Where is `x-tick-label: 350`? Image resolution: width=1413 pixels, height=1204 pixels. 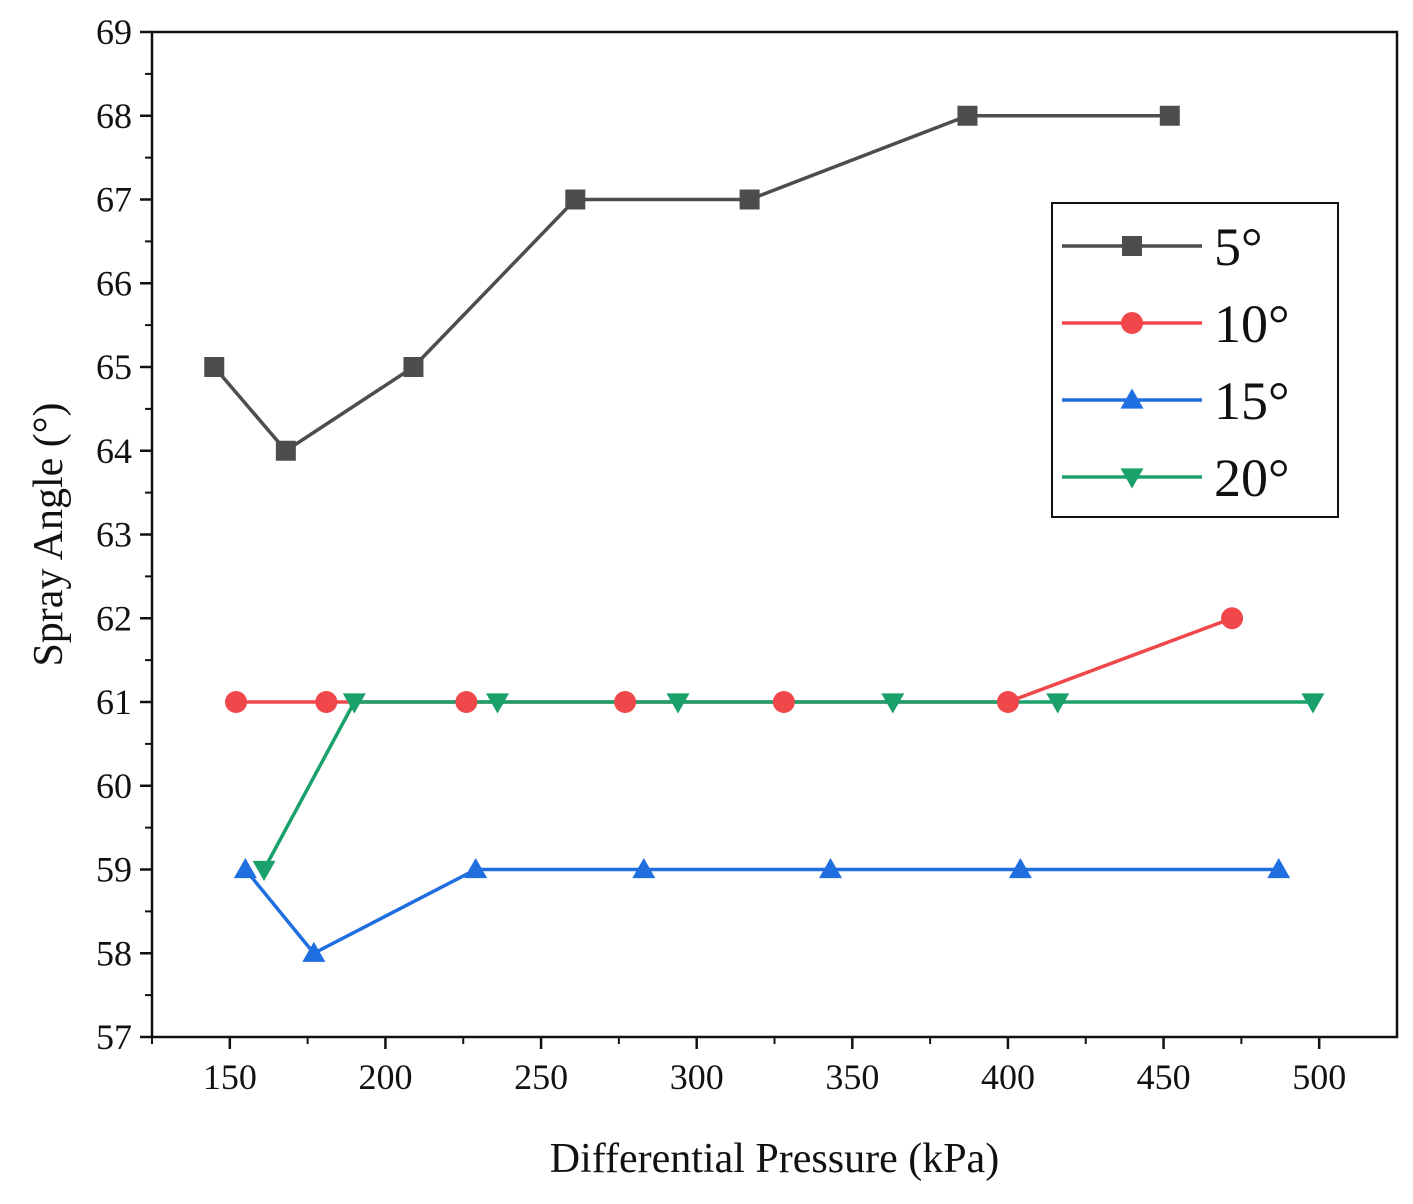 x-tick-label: 350 is located at coordinates (852, 1077).